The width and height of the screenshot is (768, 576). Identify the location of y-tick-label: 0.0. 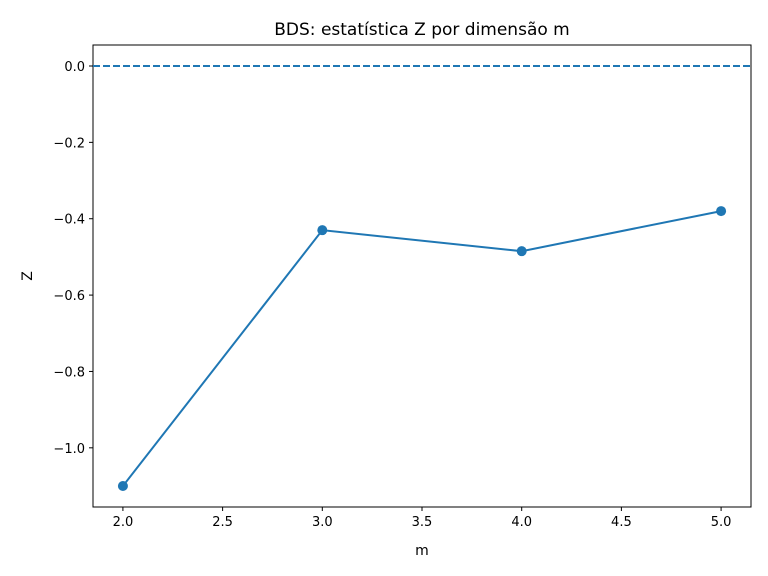
(74, 67).